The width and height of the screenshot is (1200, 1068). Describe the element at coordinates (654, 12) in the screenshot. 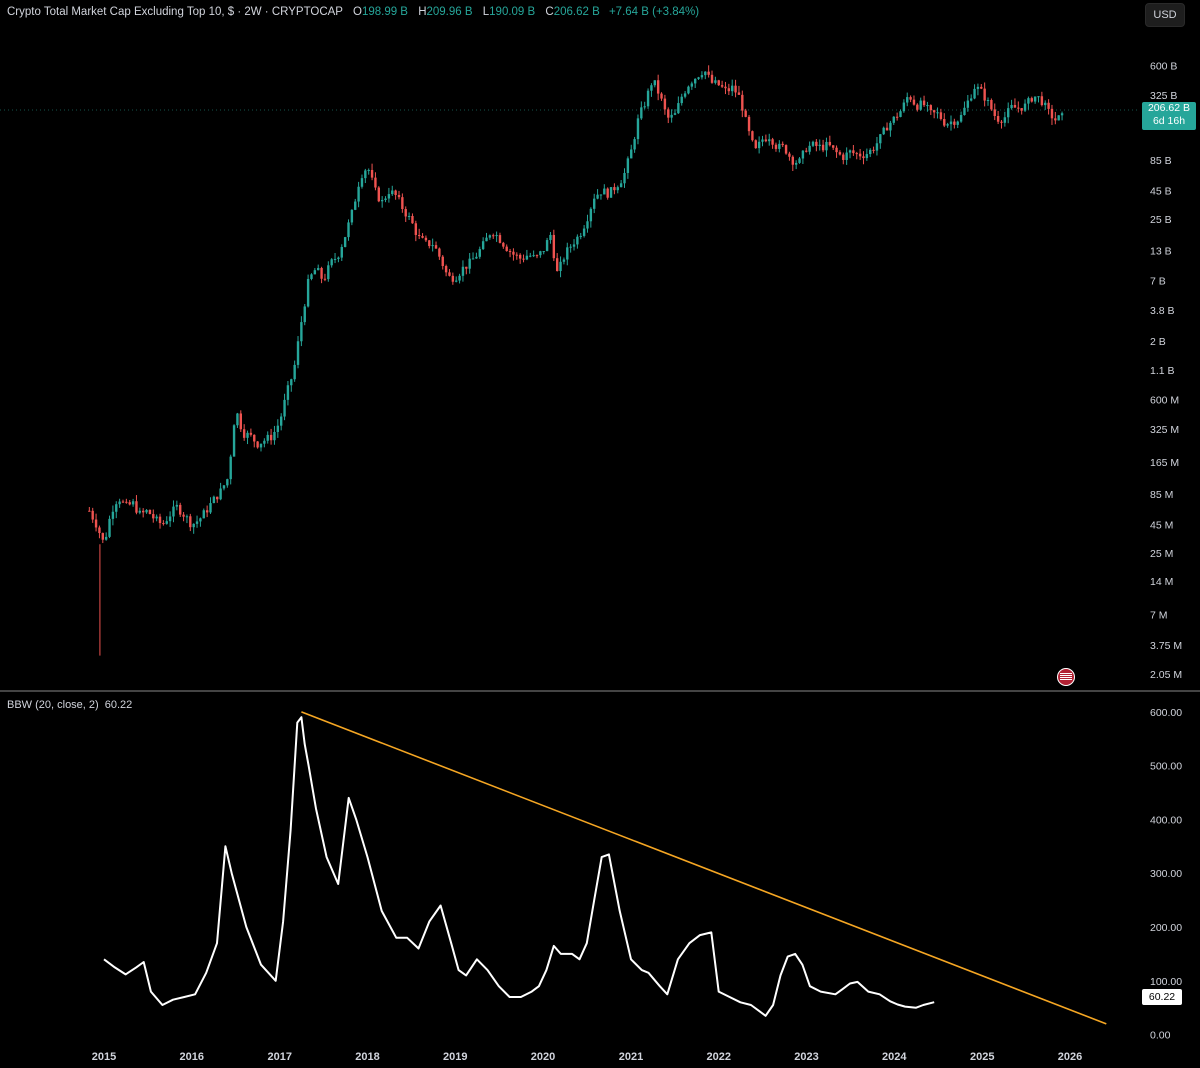

I see `change-value: +7.64 B (+3.84%)` at that location.